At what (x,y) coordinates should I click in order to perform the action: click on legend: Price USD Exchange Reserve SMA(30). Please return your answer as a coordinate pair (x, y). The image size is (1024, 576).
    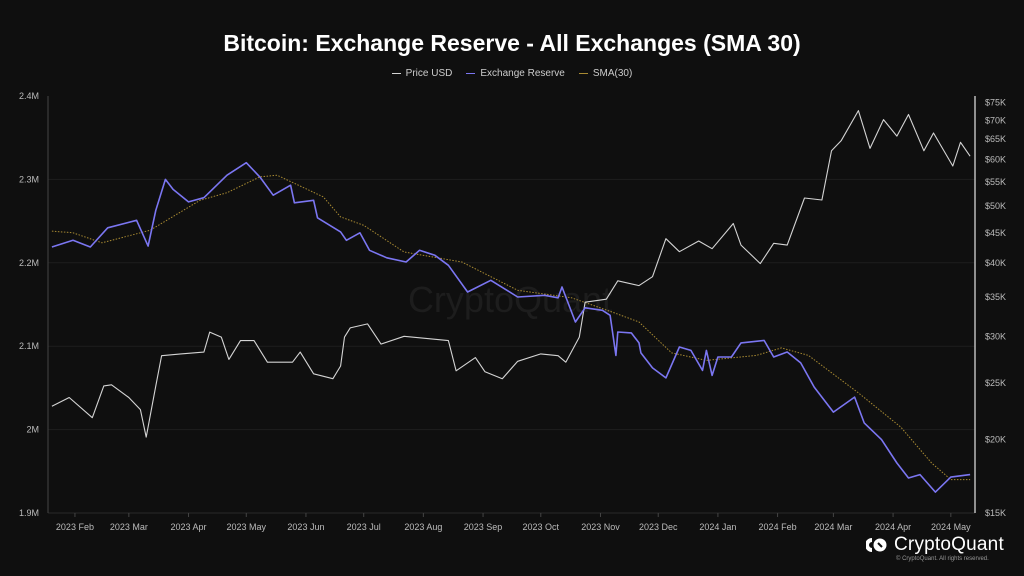
    Looking at the image, I should click on (512, 73).